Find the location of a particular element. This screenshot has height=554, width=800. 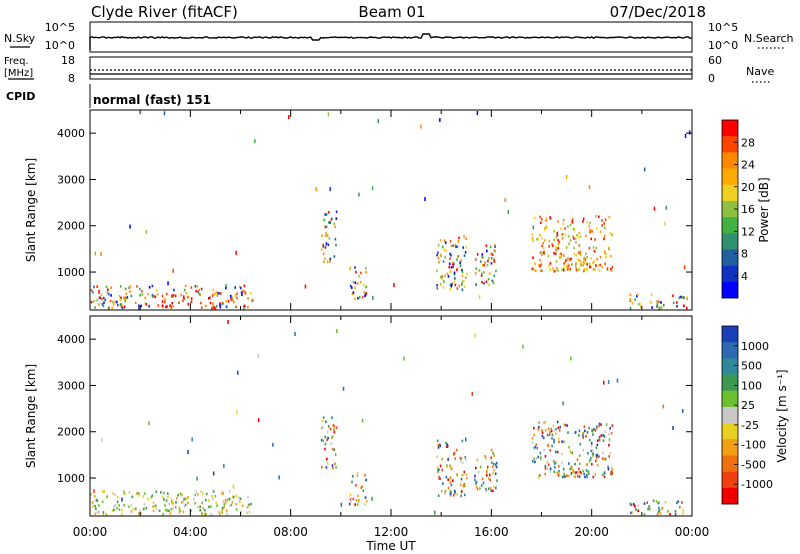

nsky-tick-bottom: 10^0 is located at coordinates (60, 45).